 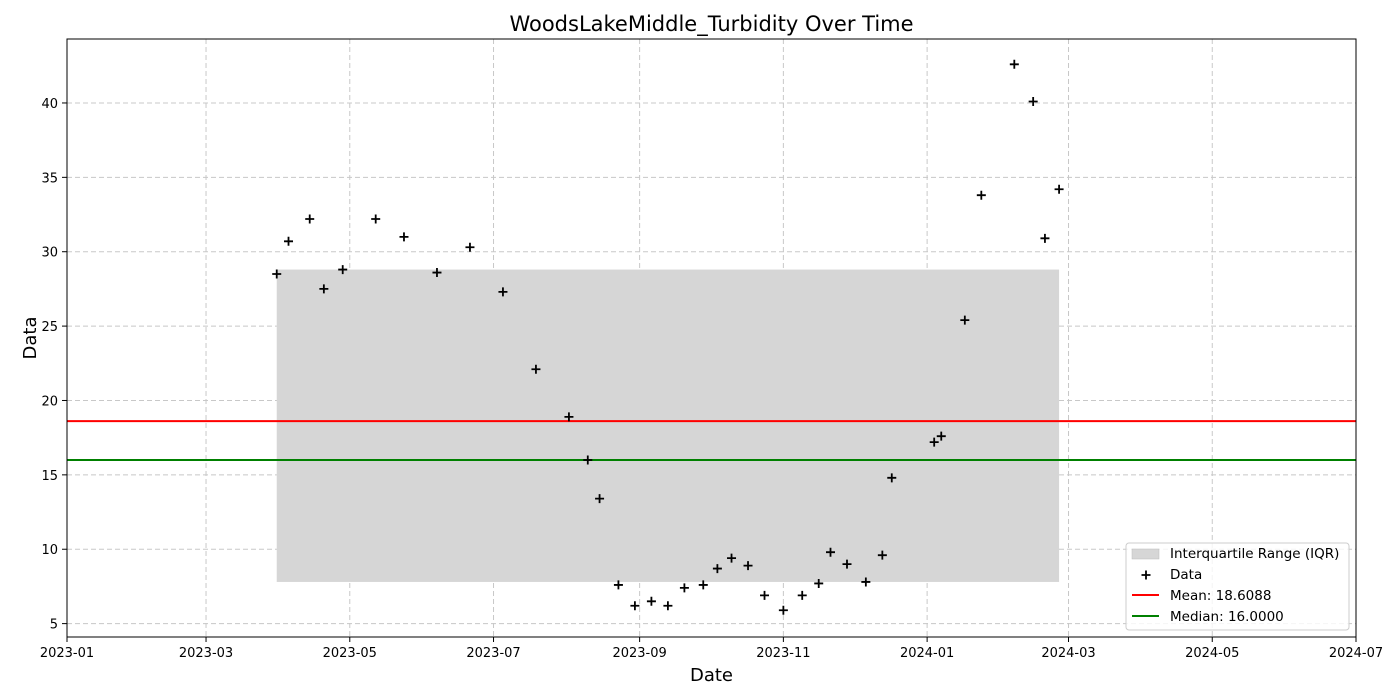 What do you see at coordinates (49, 327) in the screenshot?
I see `y-tick-label: 25` at bounding box center [49, 327].